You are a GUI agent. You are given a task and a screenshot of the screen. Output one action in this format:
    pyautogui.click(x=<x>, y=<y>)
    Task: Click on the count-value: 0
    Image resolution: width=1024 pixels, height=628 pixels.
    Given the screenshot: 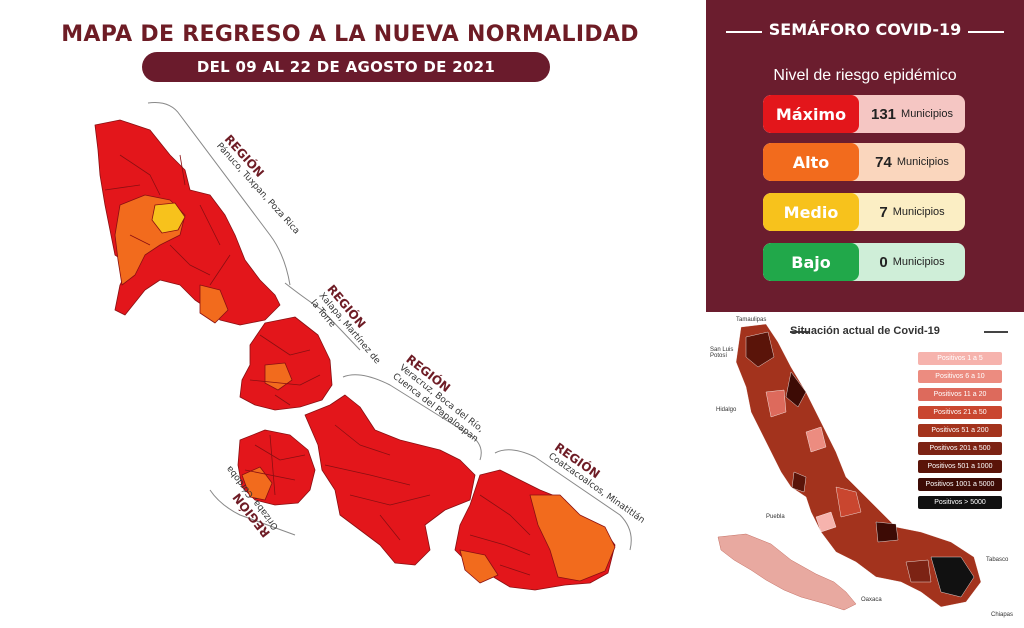 What is the action you would take?
    pyautogui.click(x=883, y=262)
    